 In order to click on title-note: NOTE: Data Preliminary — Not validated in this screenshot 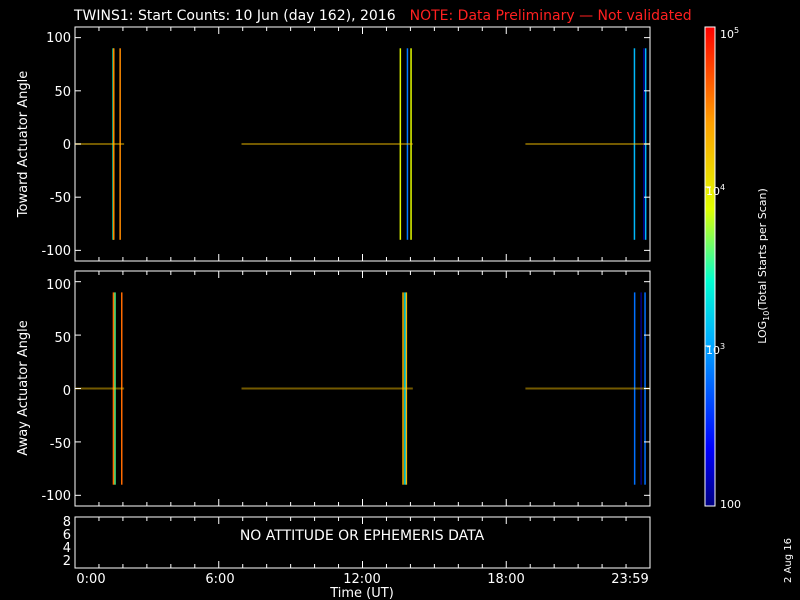, I will do `click(550, 16)`.